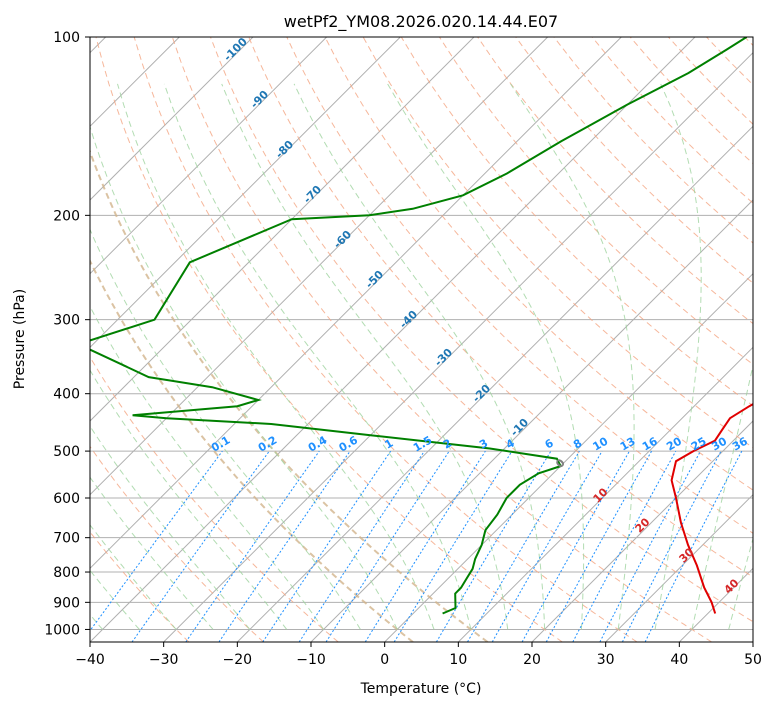  What do you see at coordinates (66, 321) in the screenshot?
I see `y-tick-label: 300` at bounding box center [66, 321].